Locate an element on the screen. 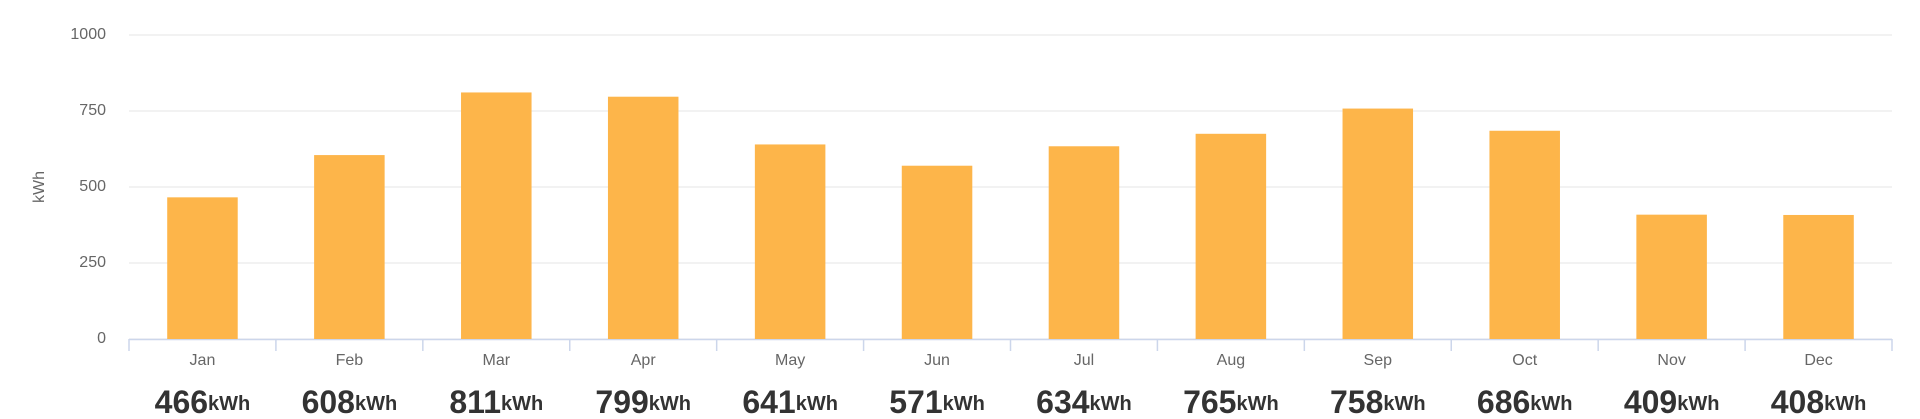 This screenshot has width=1920, height=419. monthly-total: 408kWh is located at coordinates (1819, 401).